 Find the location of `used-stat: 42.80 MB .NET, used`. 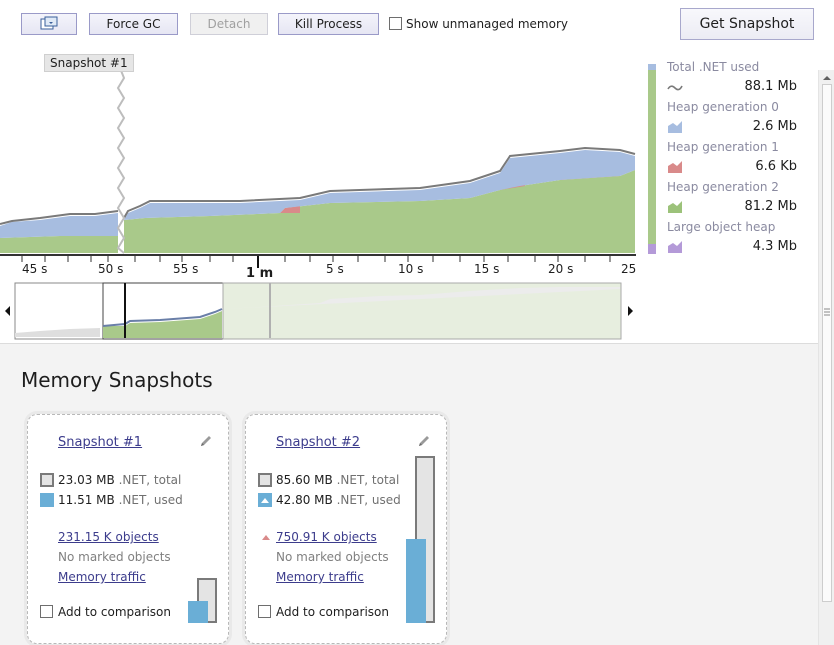

used-stat: 42.80 MB .NET, used is located at coordinates (338, 500).